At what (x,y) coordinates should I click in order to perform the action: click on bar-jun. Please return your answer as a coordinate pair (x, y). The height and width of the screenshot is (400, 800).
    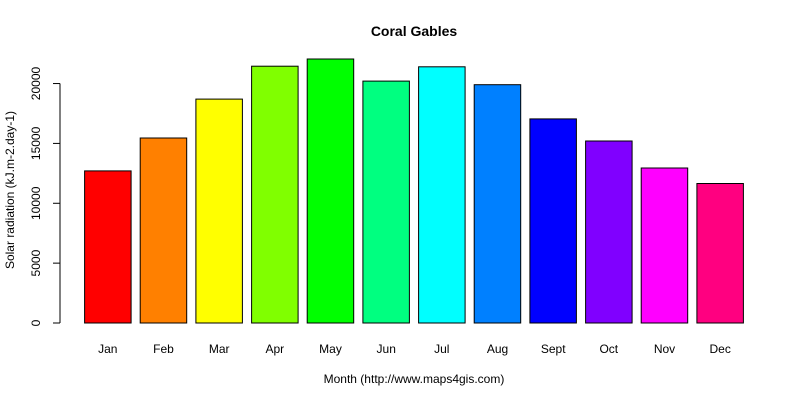
    Looking at the image, I should click on (386, 202).